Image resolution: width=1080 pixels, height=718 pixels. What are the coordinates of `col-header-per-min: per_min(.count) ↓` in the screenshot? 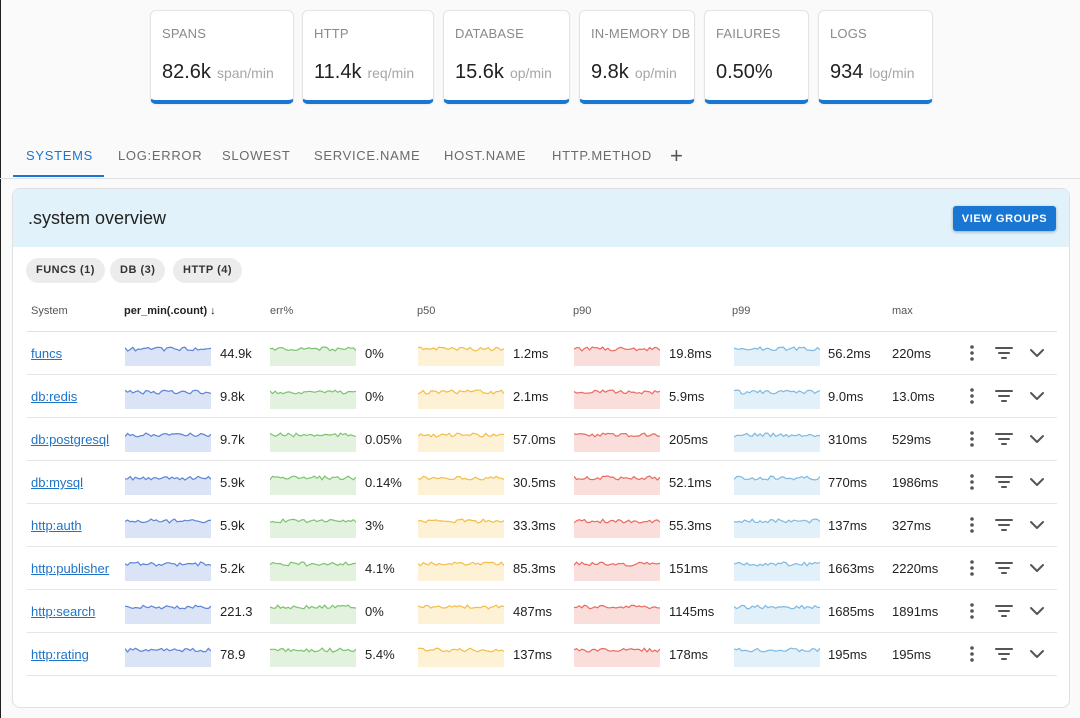 It's located at (170, 311).